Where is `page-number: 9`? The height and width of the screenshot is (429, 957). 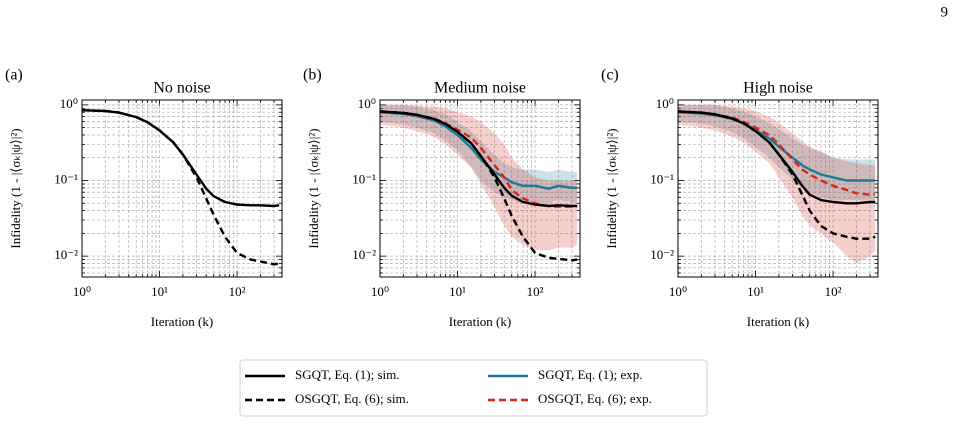
page-number: 9 is located at coordinates (945, 12).